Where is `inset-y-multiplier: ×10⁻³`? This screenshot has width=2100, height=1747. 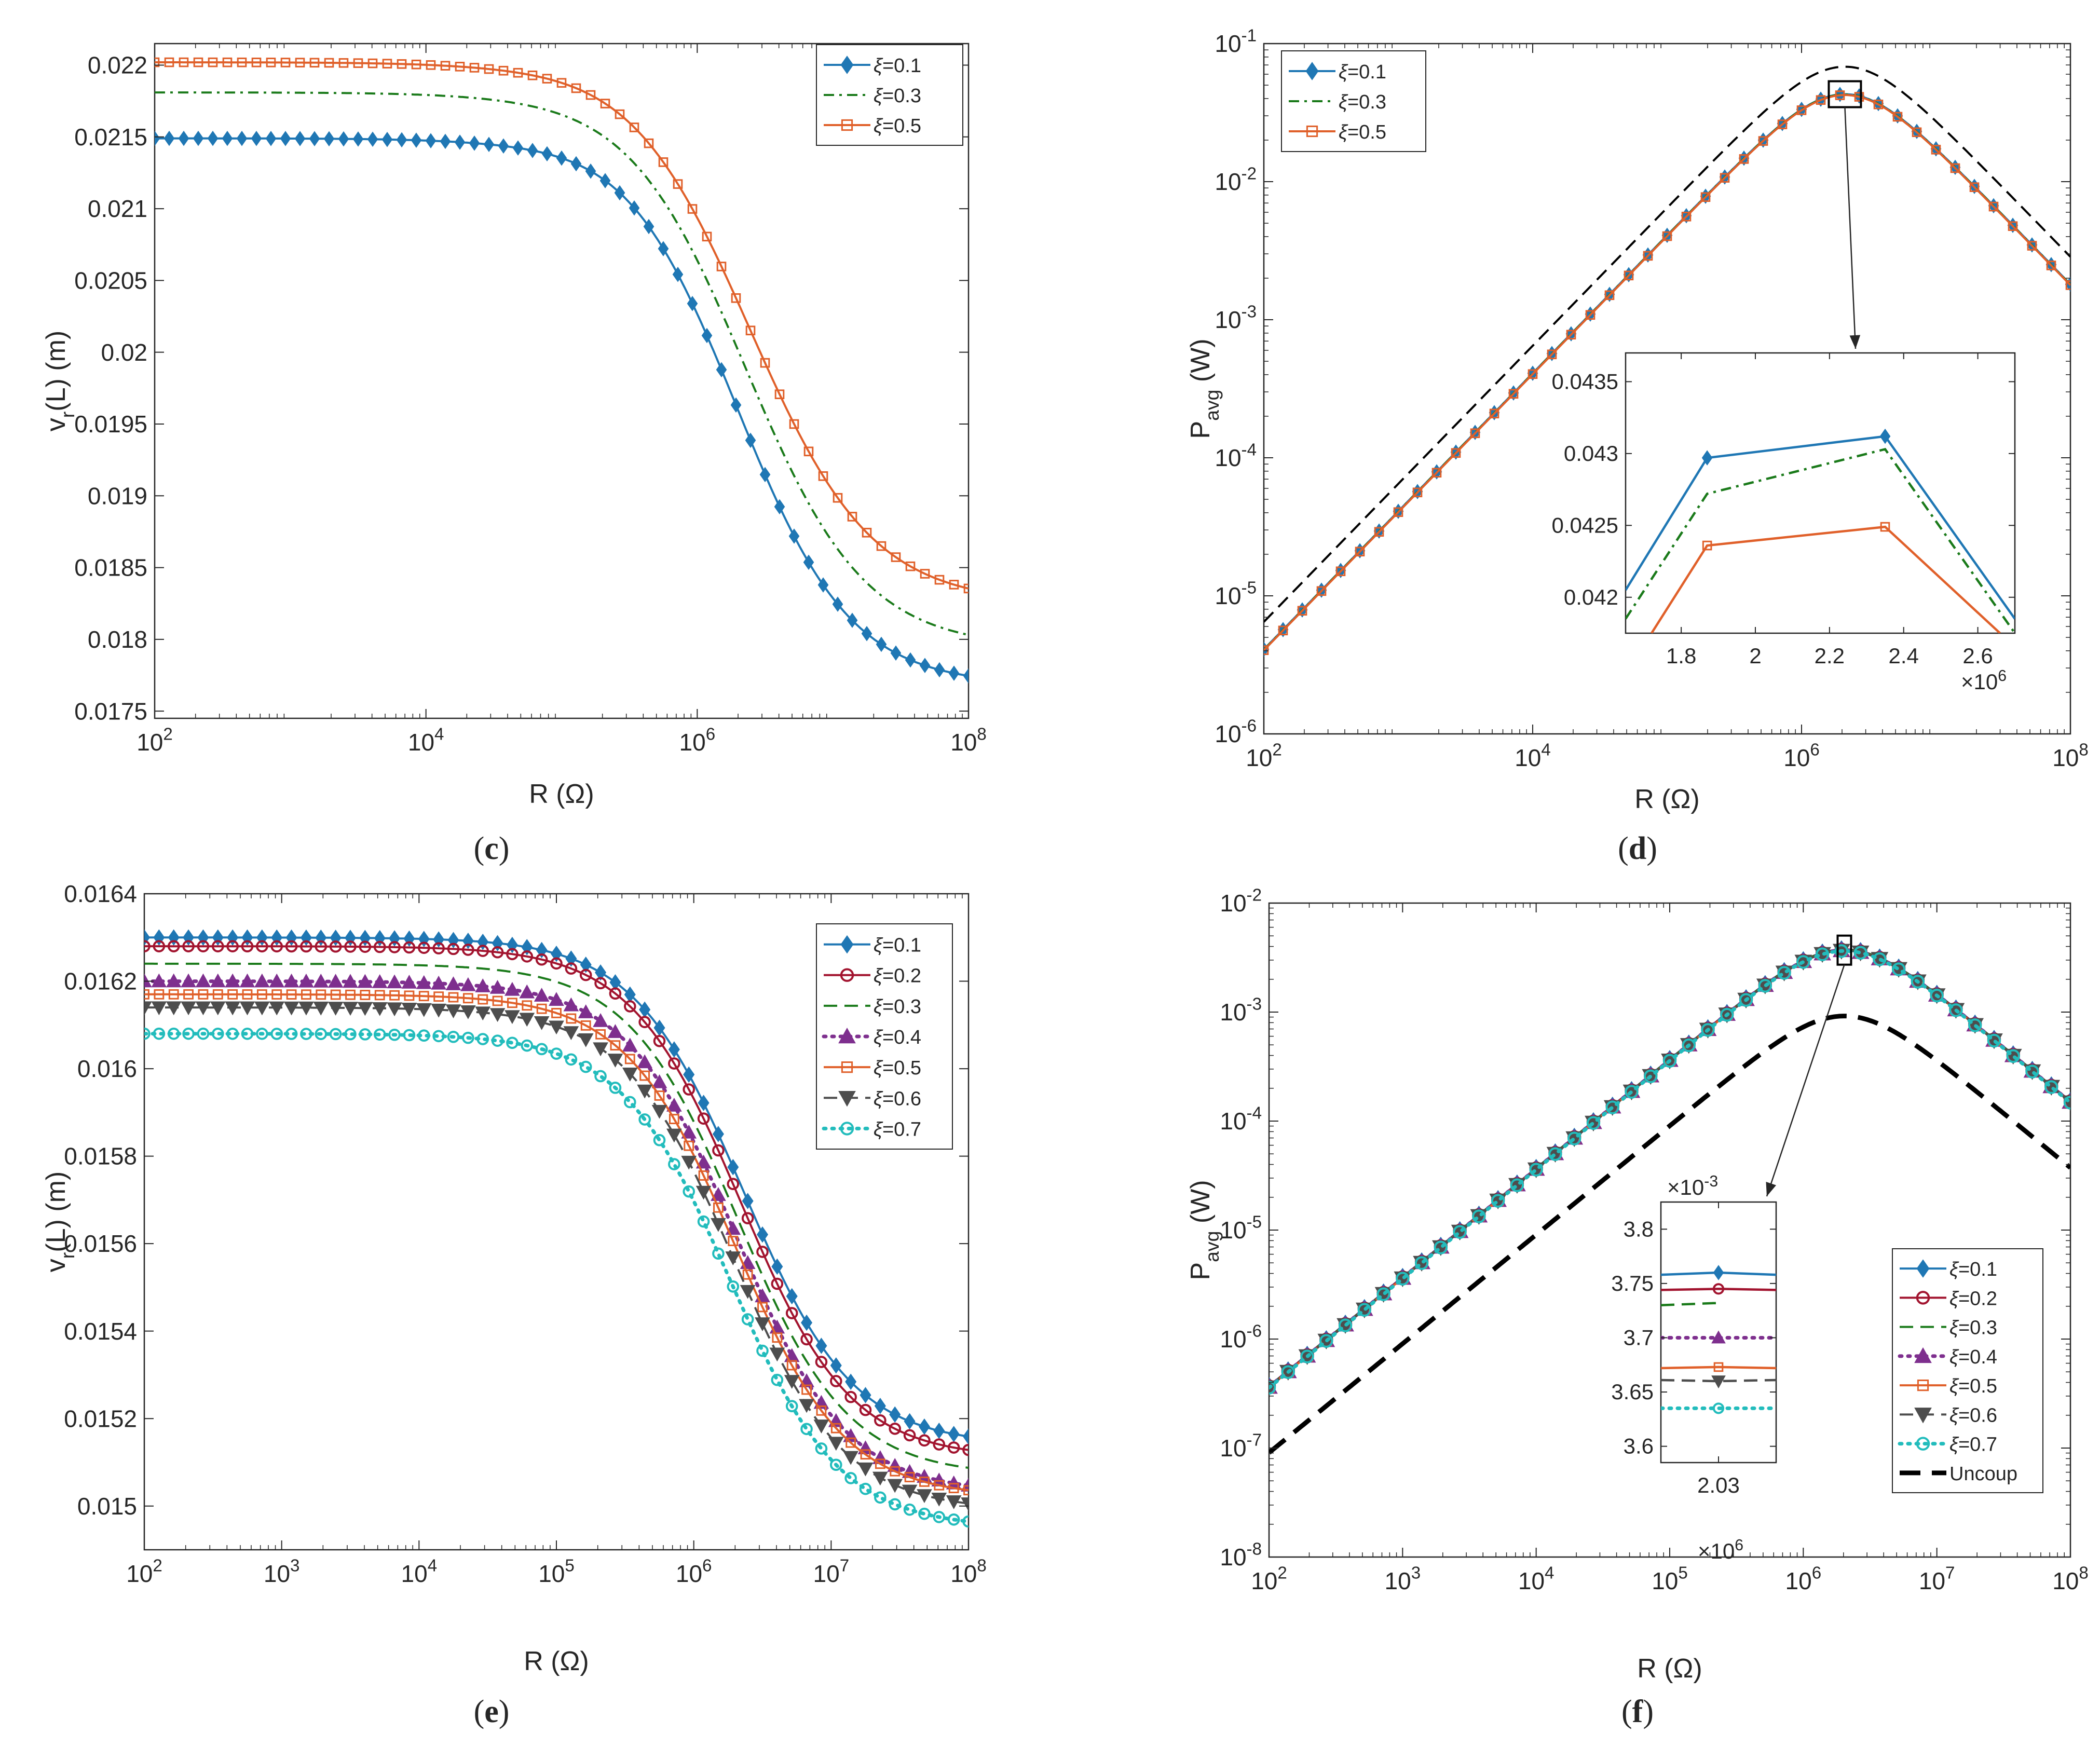 inset-y-multiplier: ×10⁻³ is located at coordinates (1692, 1186).